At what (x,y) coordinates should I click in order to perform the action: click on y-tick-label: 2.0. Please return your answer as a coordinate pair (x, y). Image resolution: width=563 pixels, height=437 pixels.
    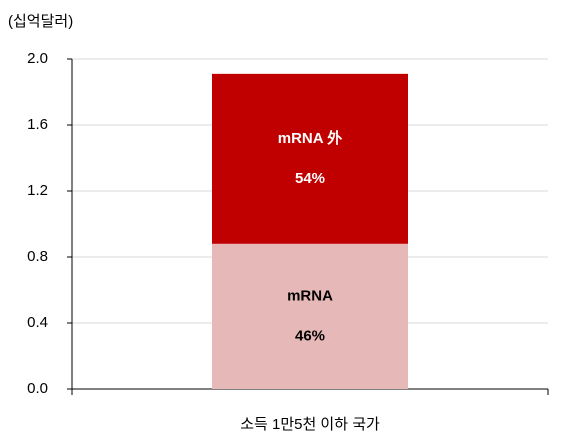
    Looking at the image, I should click on (37, 58).